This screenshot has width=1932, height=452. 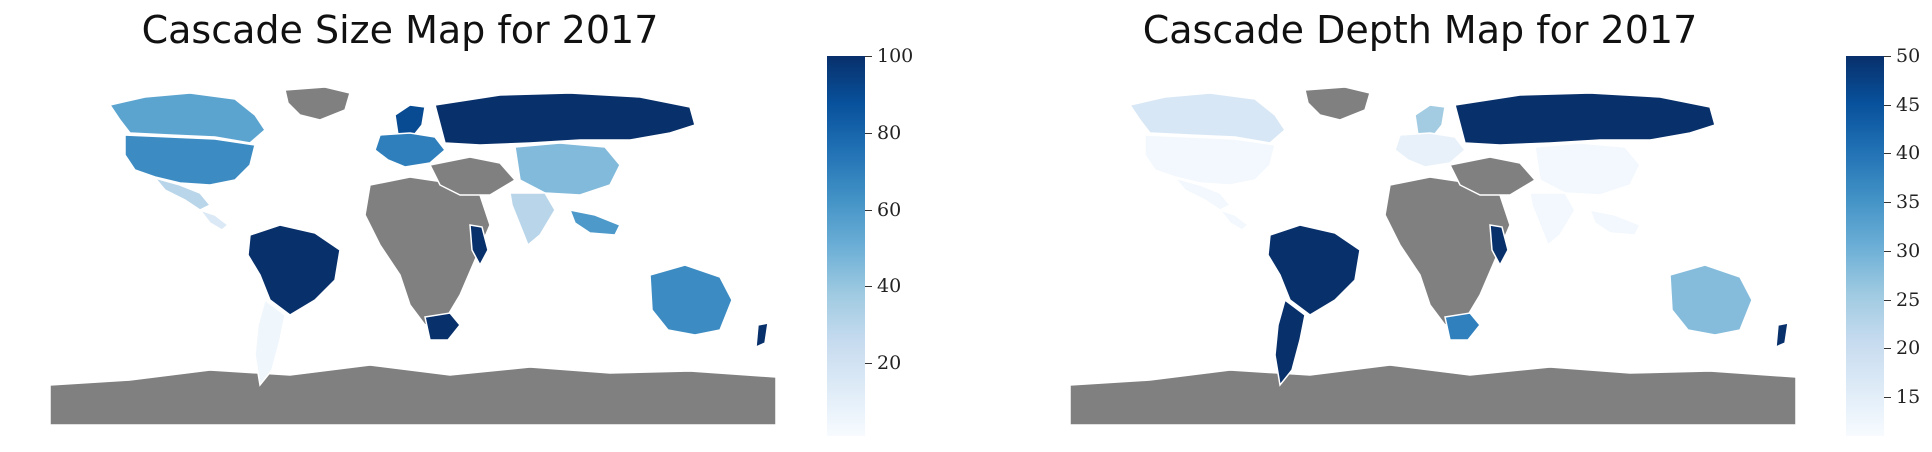 I want to click on colorbar-tick-label: 25, so click(x=1908, y=299).